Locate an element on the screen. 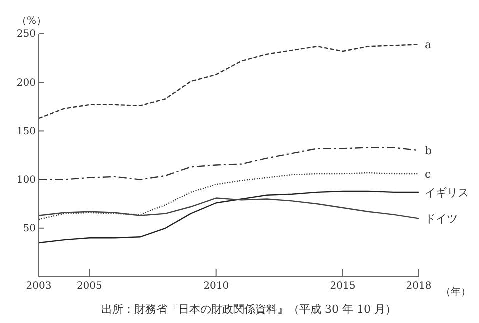 This screenshot has width=479, height=323. series-label: ドイツ is located at coordinates (441, 219).